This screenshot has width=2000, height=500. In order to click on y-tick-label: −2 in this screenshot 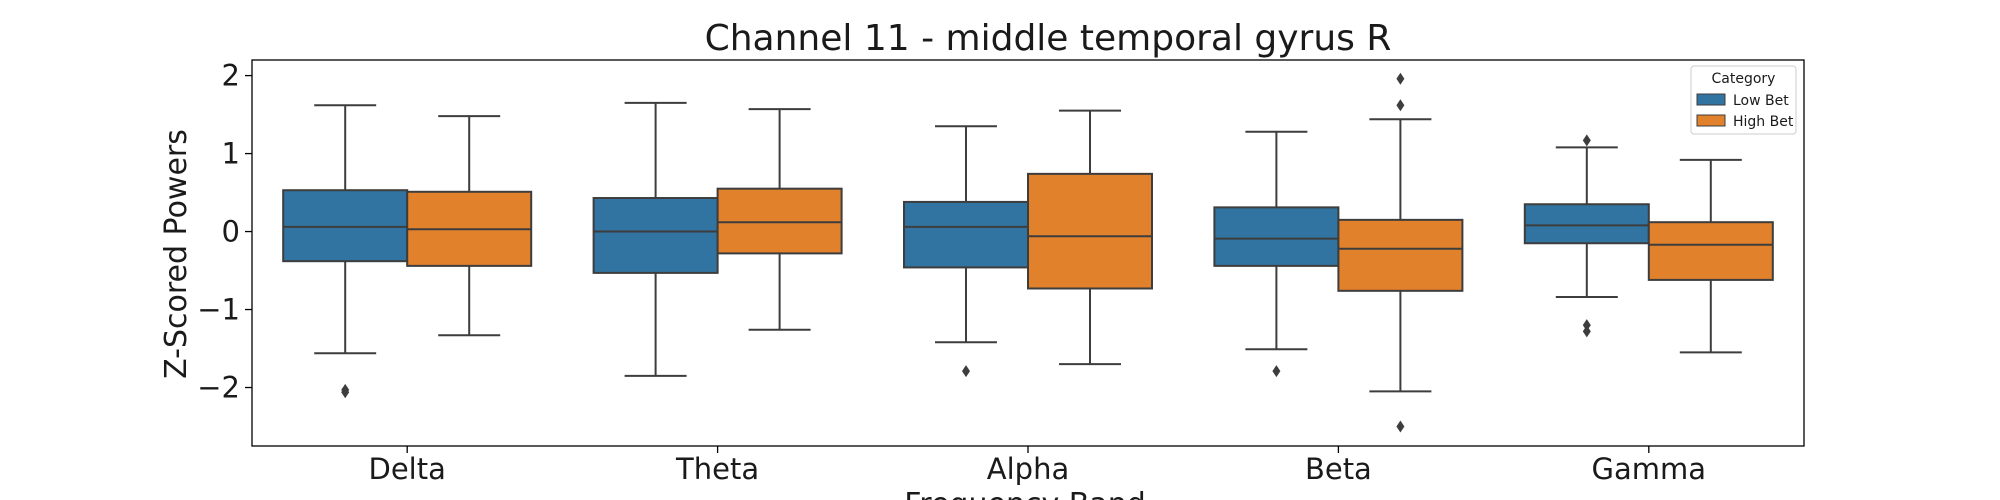, I will do `click(218, 388)`.